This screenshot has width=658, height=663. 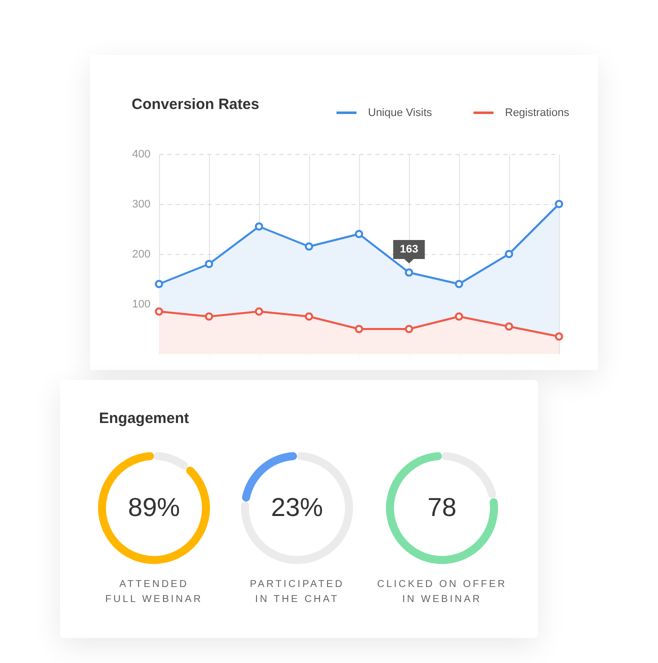 I want to click on legend-label: Registrations, so click(x=537, y=112).